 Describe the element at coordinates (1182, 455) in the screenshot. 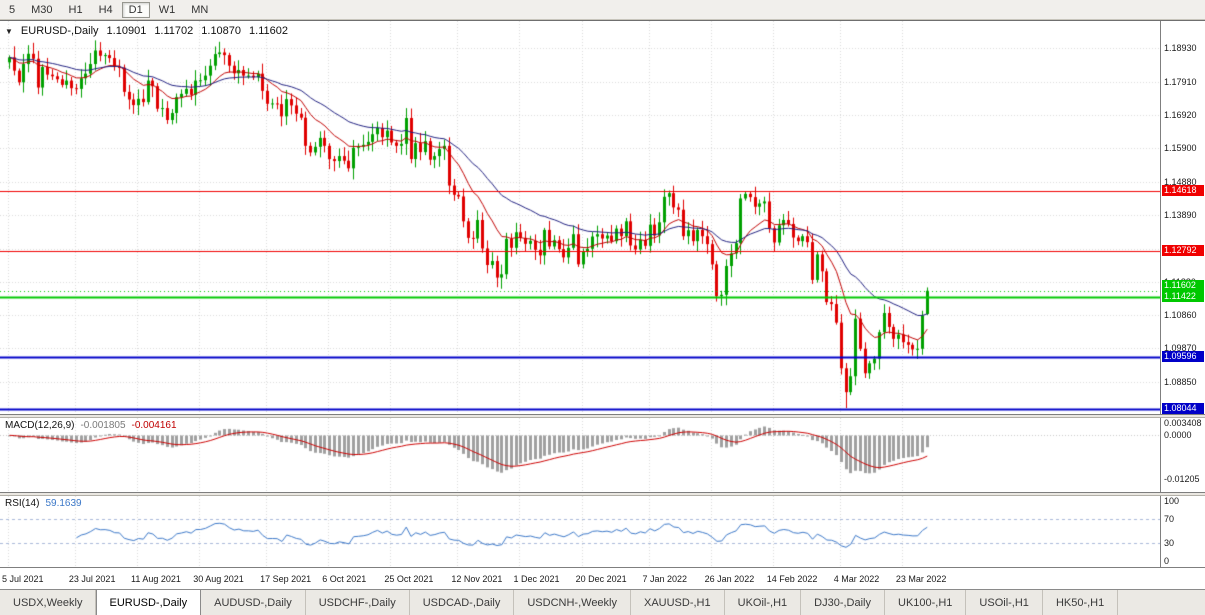

I see `macd-scale: 0.003408 0.0000 -0.01205` at that location.